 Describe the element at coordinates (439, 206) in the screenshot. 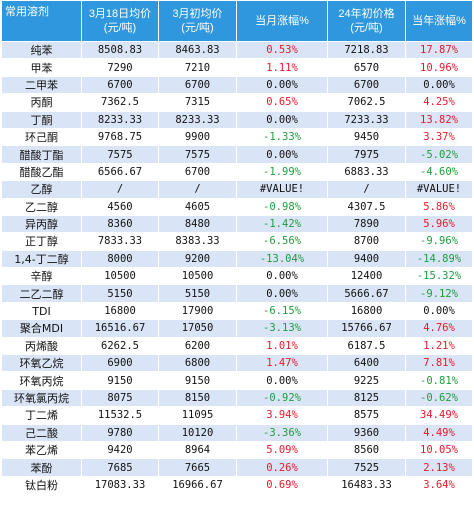

I see `year-change-cell: 5.86%` at that location.